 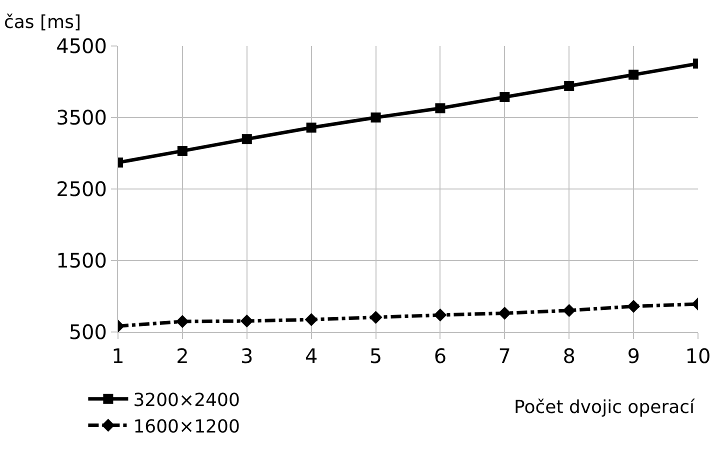 I want to click on legend-label: 3200×2400, so click(x=186, y=400).